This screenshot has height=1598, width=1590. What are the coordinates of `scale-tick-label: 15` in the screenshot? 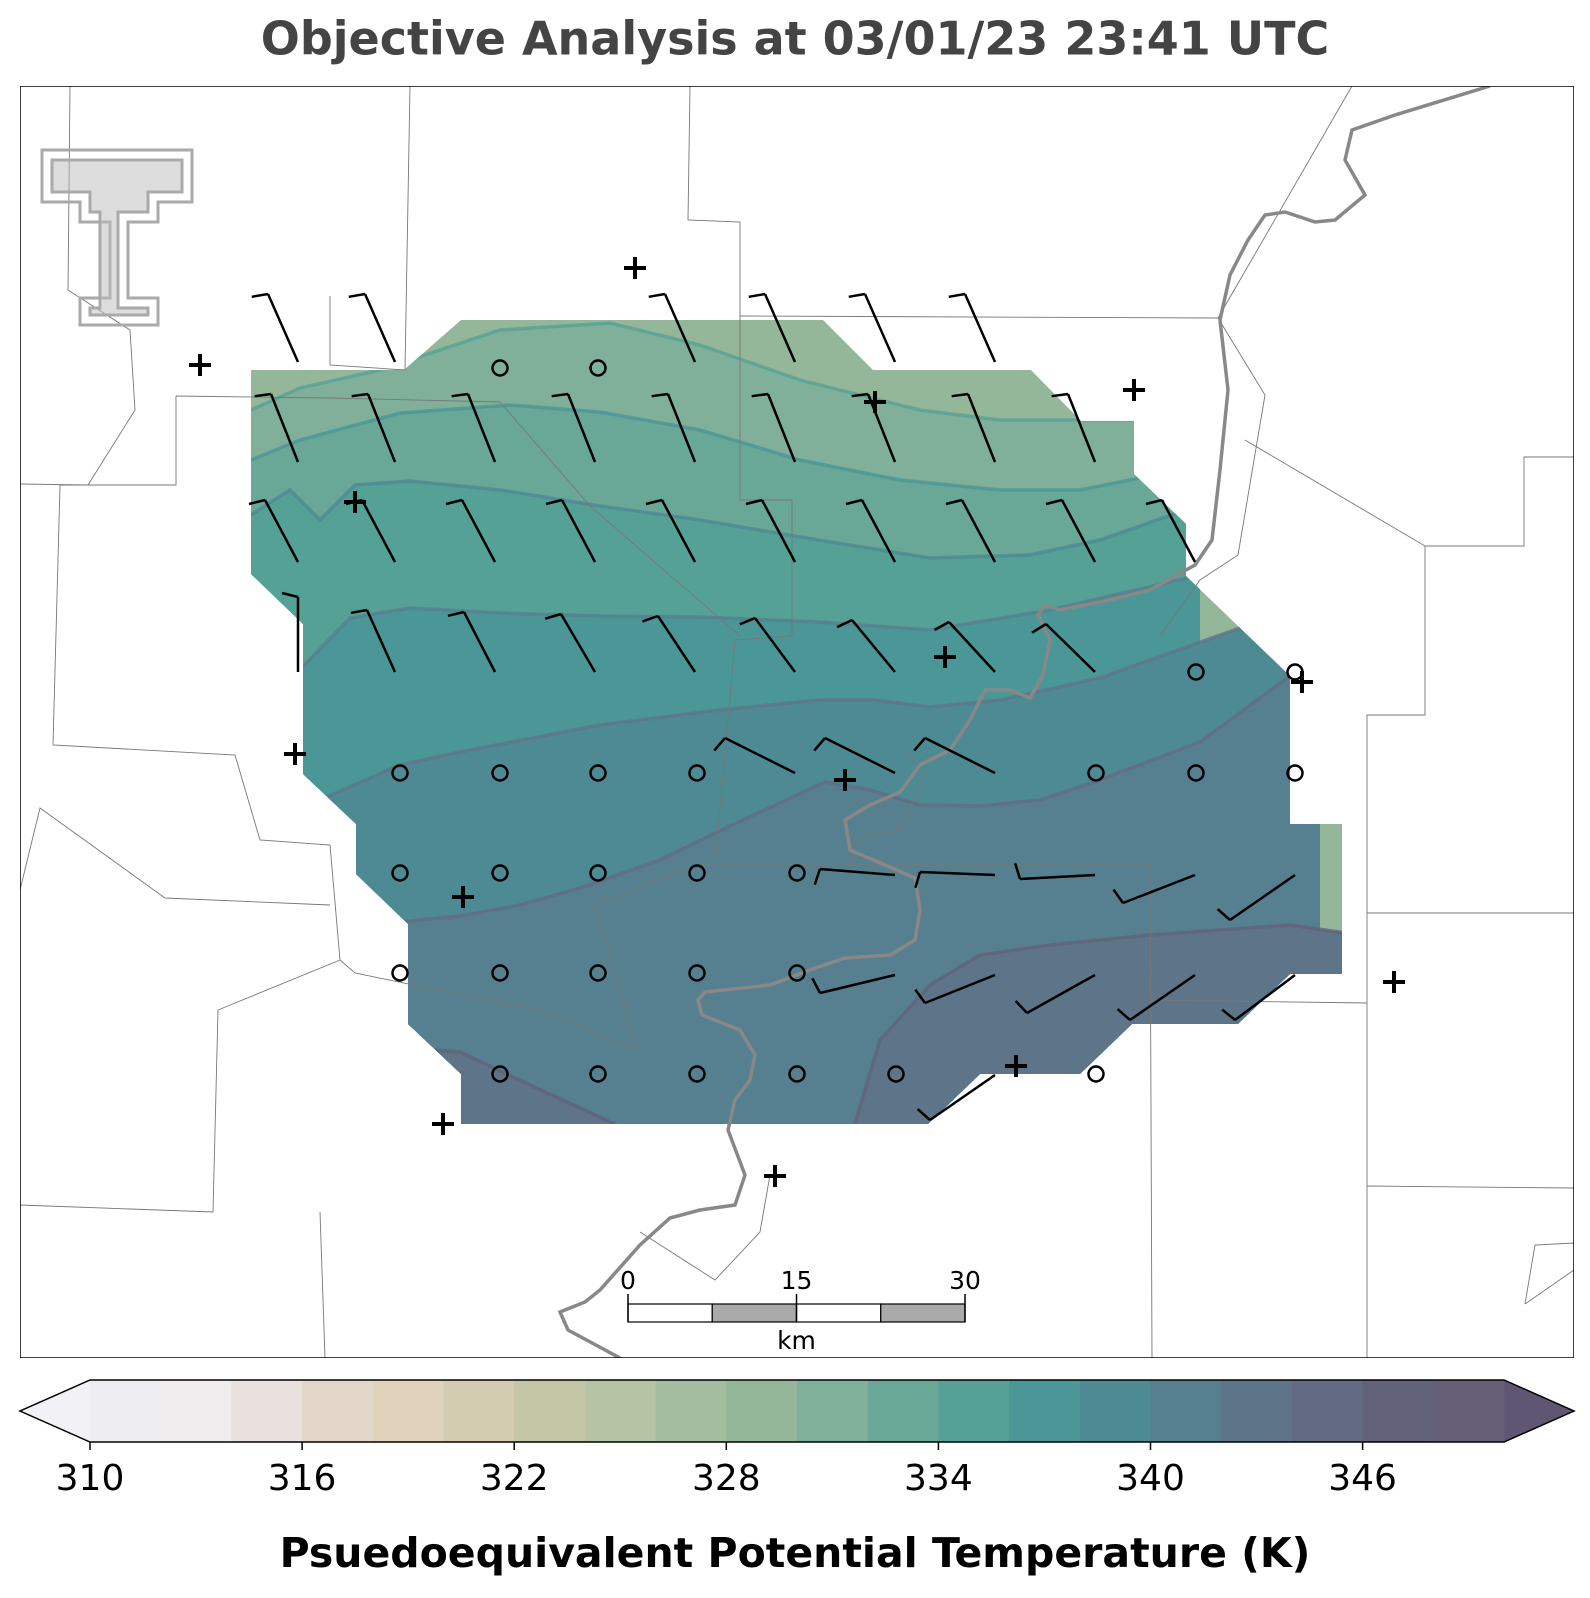 It's located at (797, 1280).